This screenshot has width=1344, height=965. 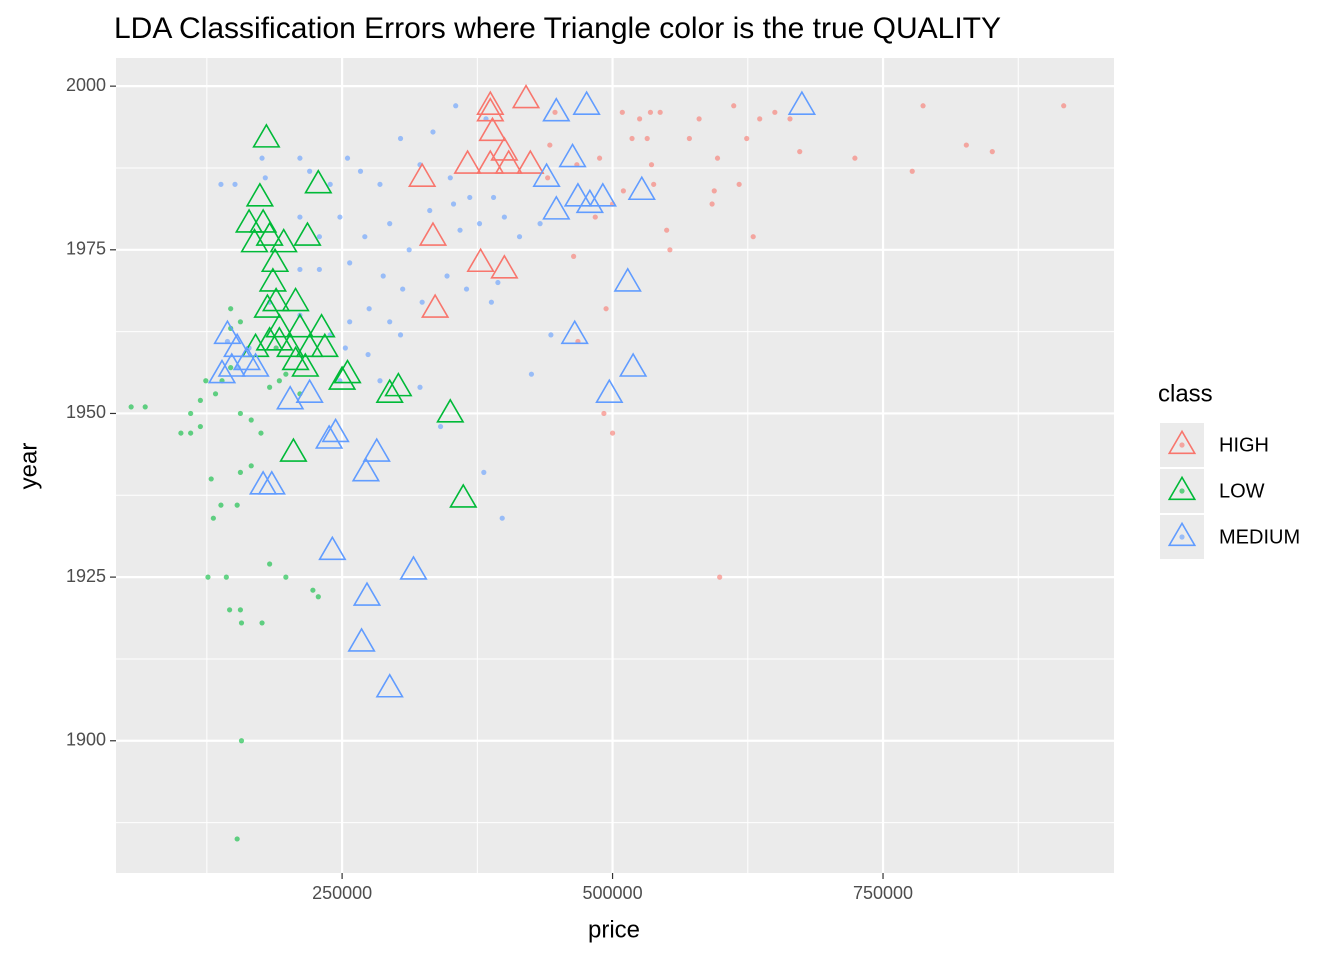 What do you see at coordinates (614, 929) in the screenshot?
I see `x-axis-title: price` at bounding box center [614, 929].